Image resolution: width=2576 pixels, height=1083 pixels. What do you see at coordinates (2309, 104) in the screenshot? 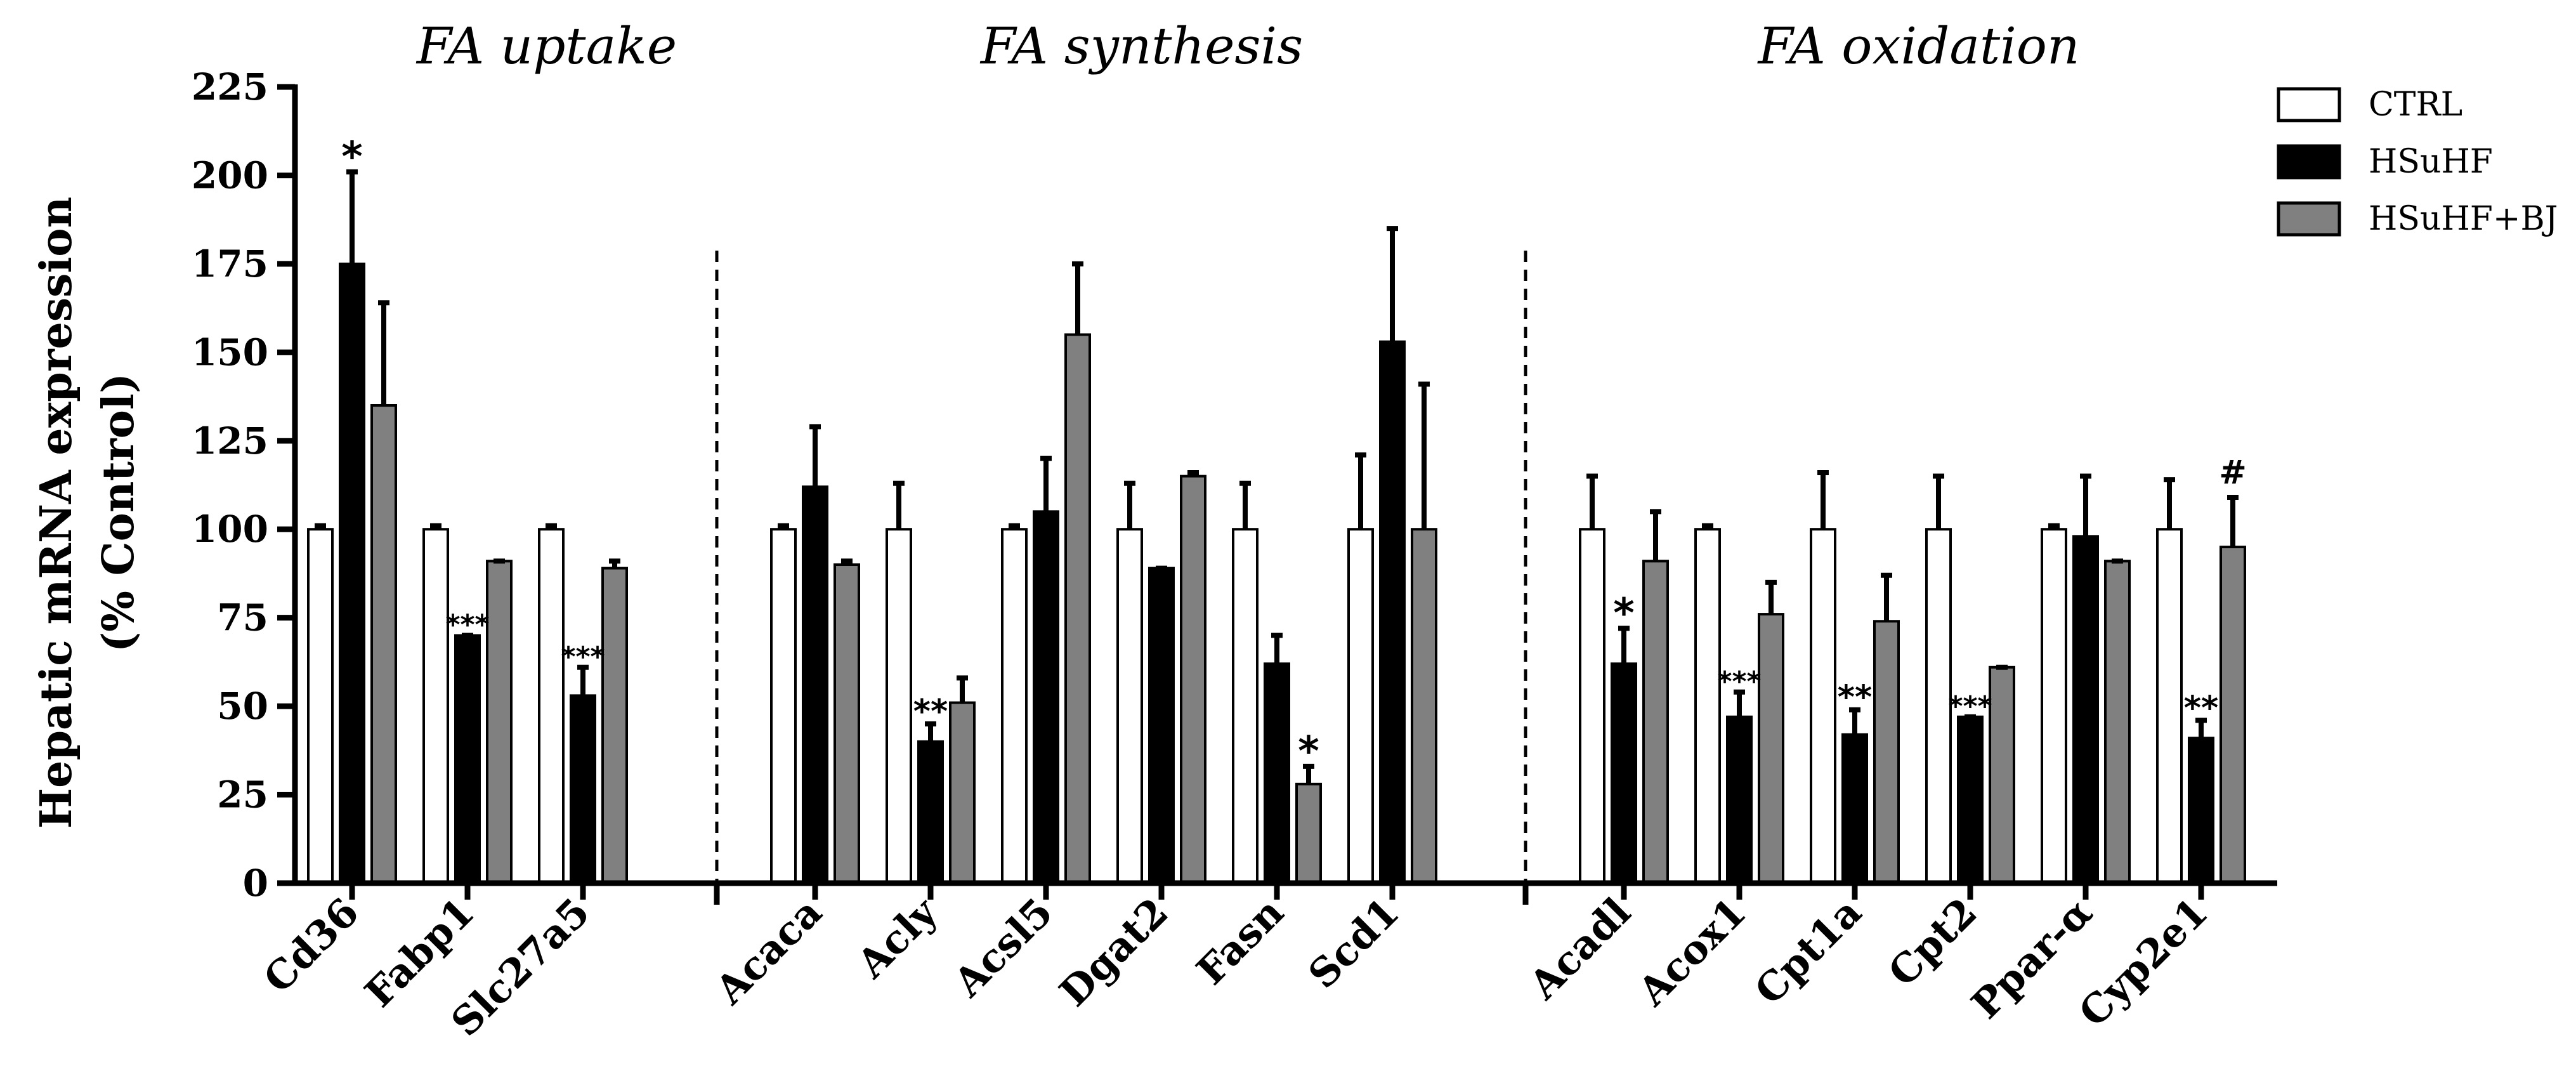
I see `legend-swatch-ctrl` at bounding box center [2309, 104].